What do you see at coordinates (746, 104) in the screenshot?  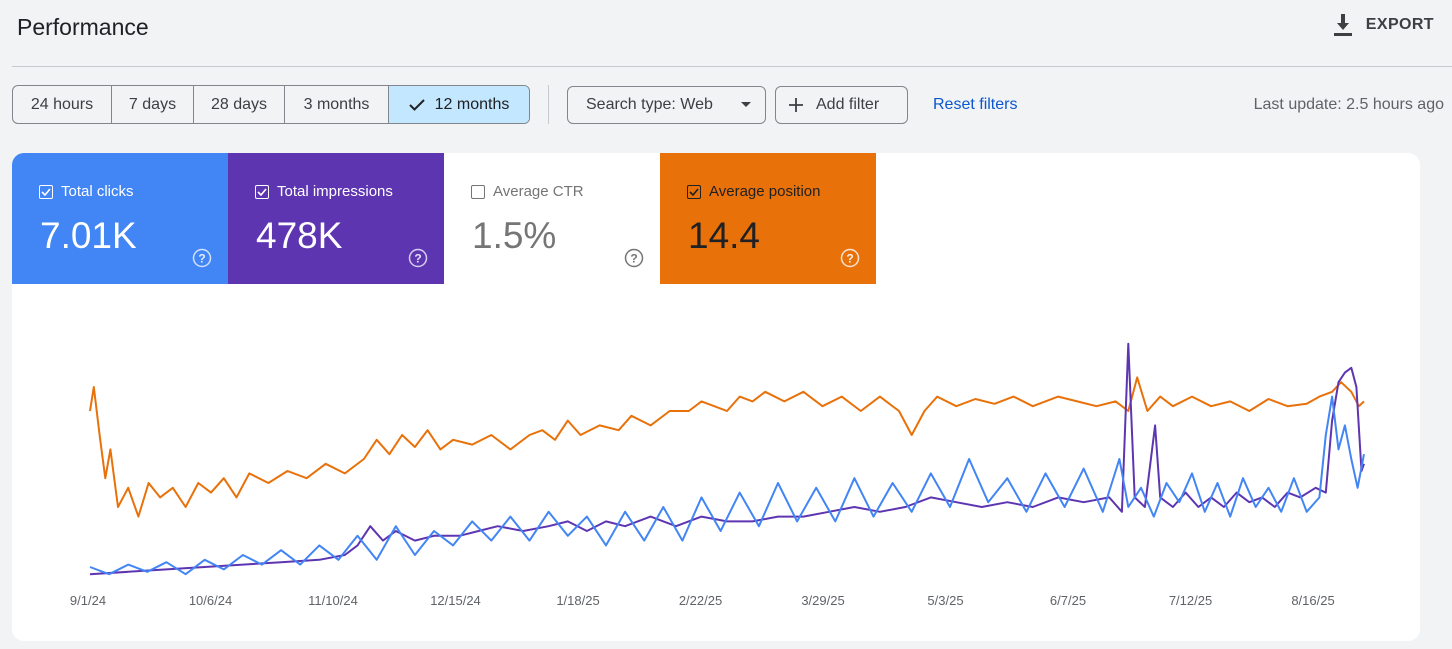 I see `dropdown-caret-icon` at bounding box center [746, 104].